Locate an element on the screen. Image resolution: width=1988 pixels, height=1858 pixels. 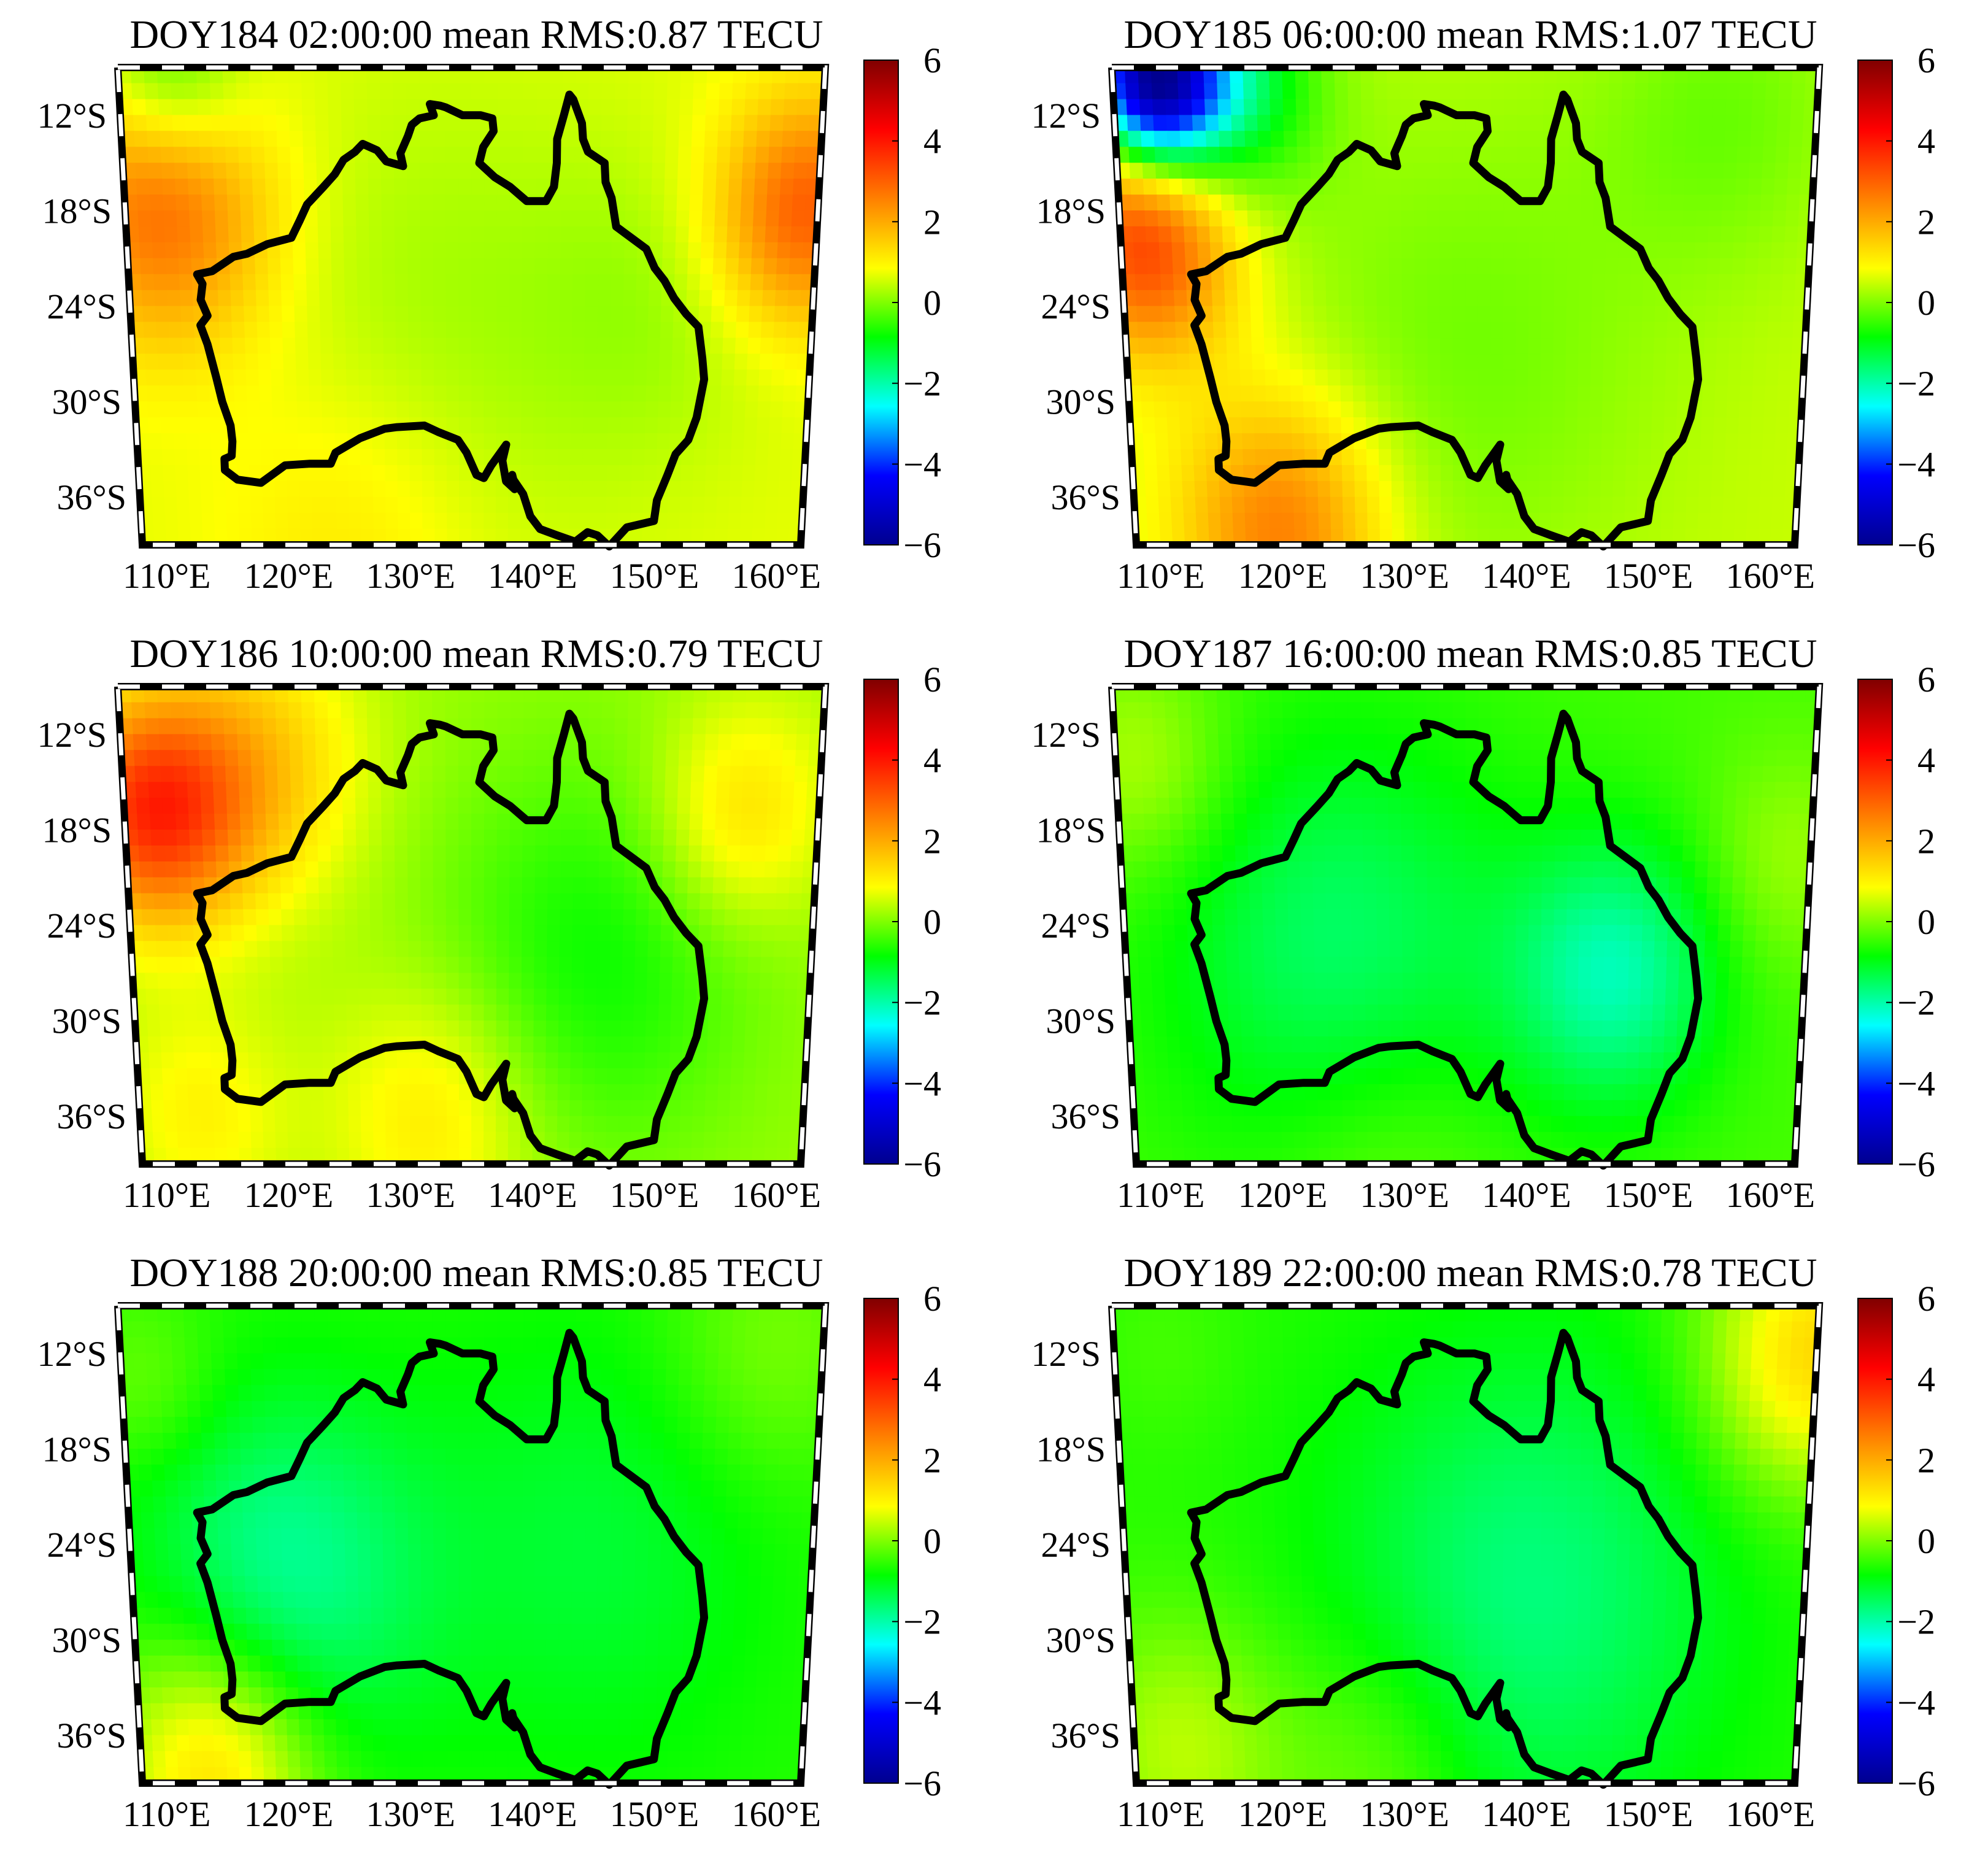
colorbar-tick-label: 6 is located at coordinates (1926, 60).